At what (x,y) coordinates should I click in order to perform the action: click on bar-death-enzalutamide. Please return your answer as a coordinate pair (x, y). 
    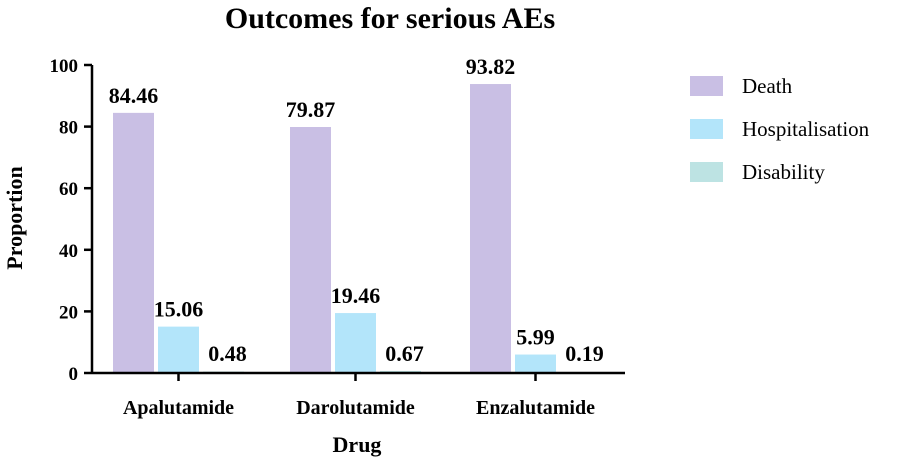
    Looking at the image, I should click on (490, 229).